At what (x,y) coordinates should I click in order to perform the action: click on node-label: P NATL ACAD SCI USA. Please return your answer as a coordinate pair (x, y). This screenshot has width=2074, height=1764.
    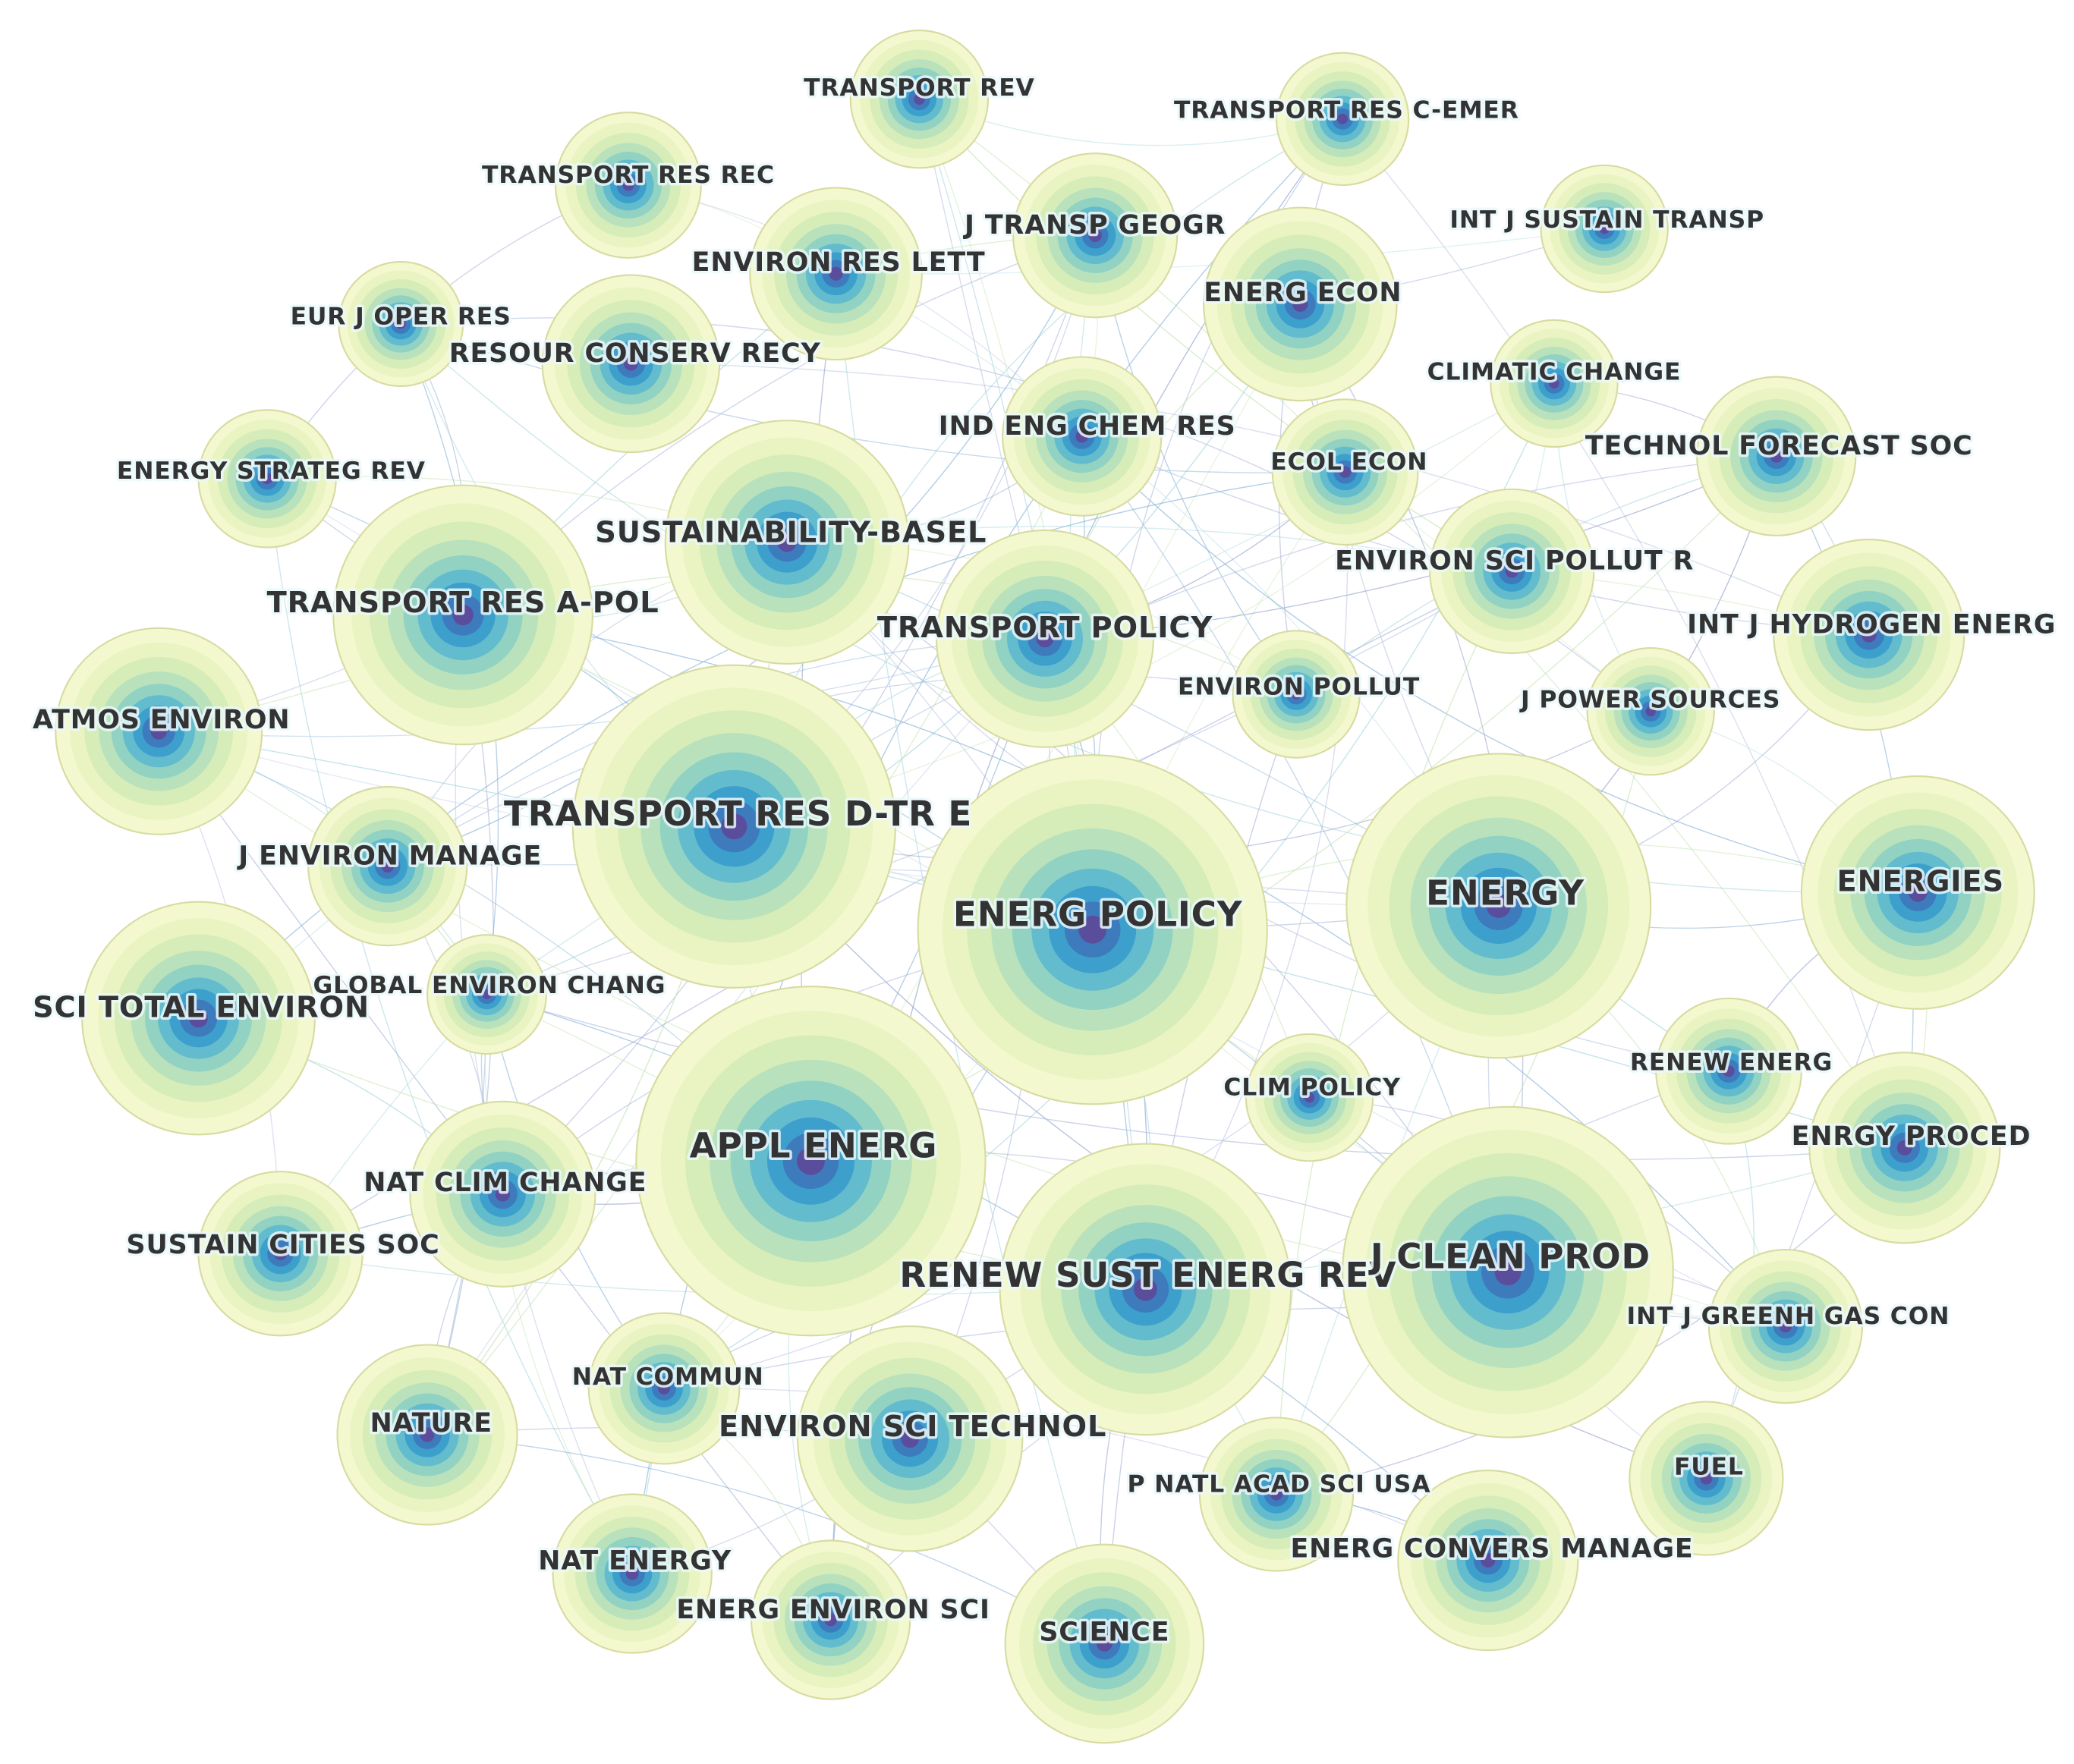
    Looking at the image, I should click on (1279, 1484).